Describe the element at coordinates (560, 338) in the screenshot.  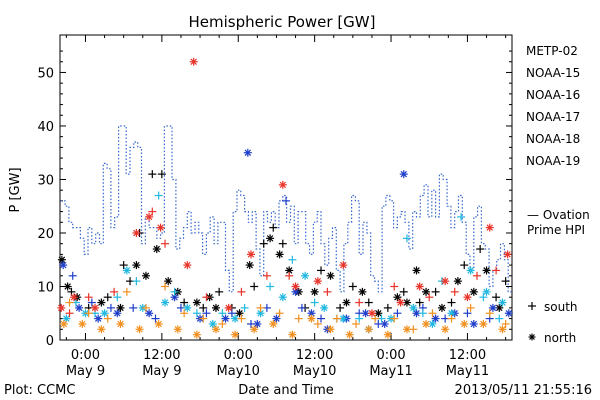
I see `legend-north-label: north` at that location.